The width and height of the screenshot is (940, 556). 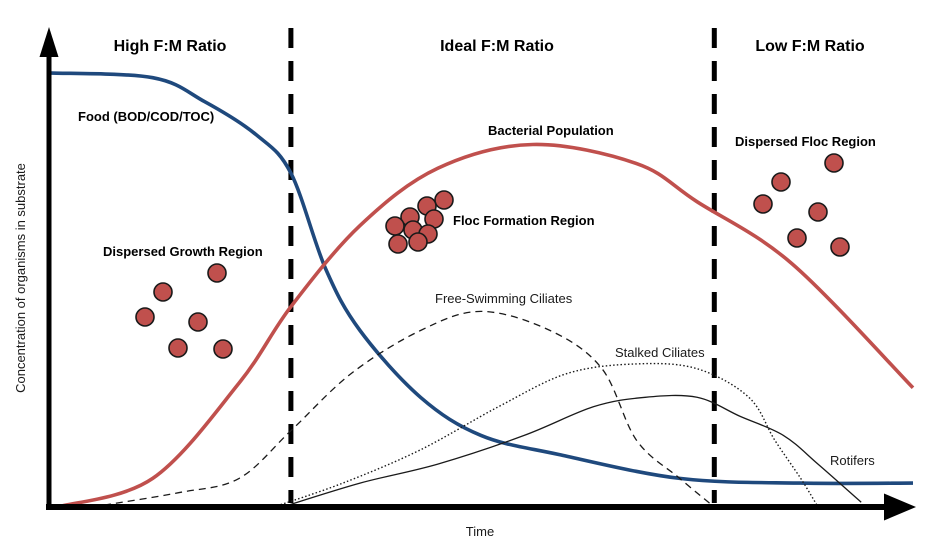 I want to click on rotifers-curve, so click(x=572, y=451).